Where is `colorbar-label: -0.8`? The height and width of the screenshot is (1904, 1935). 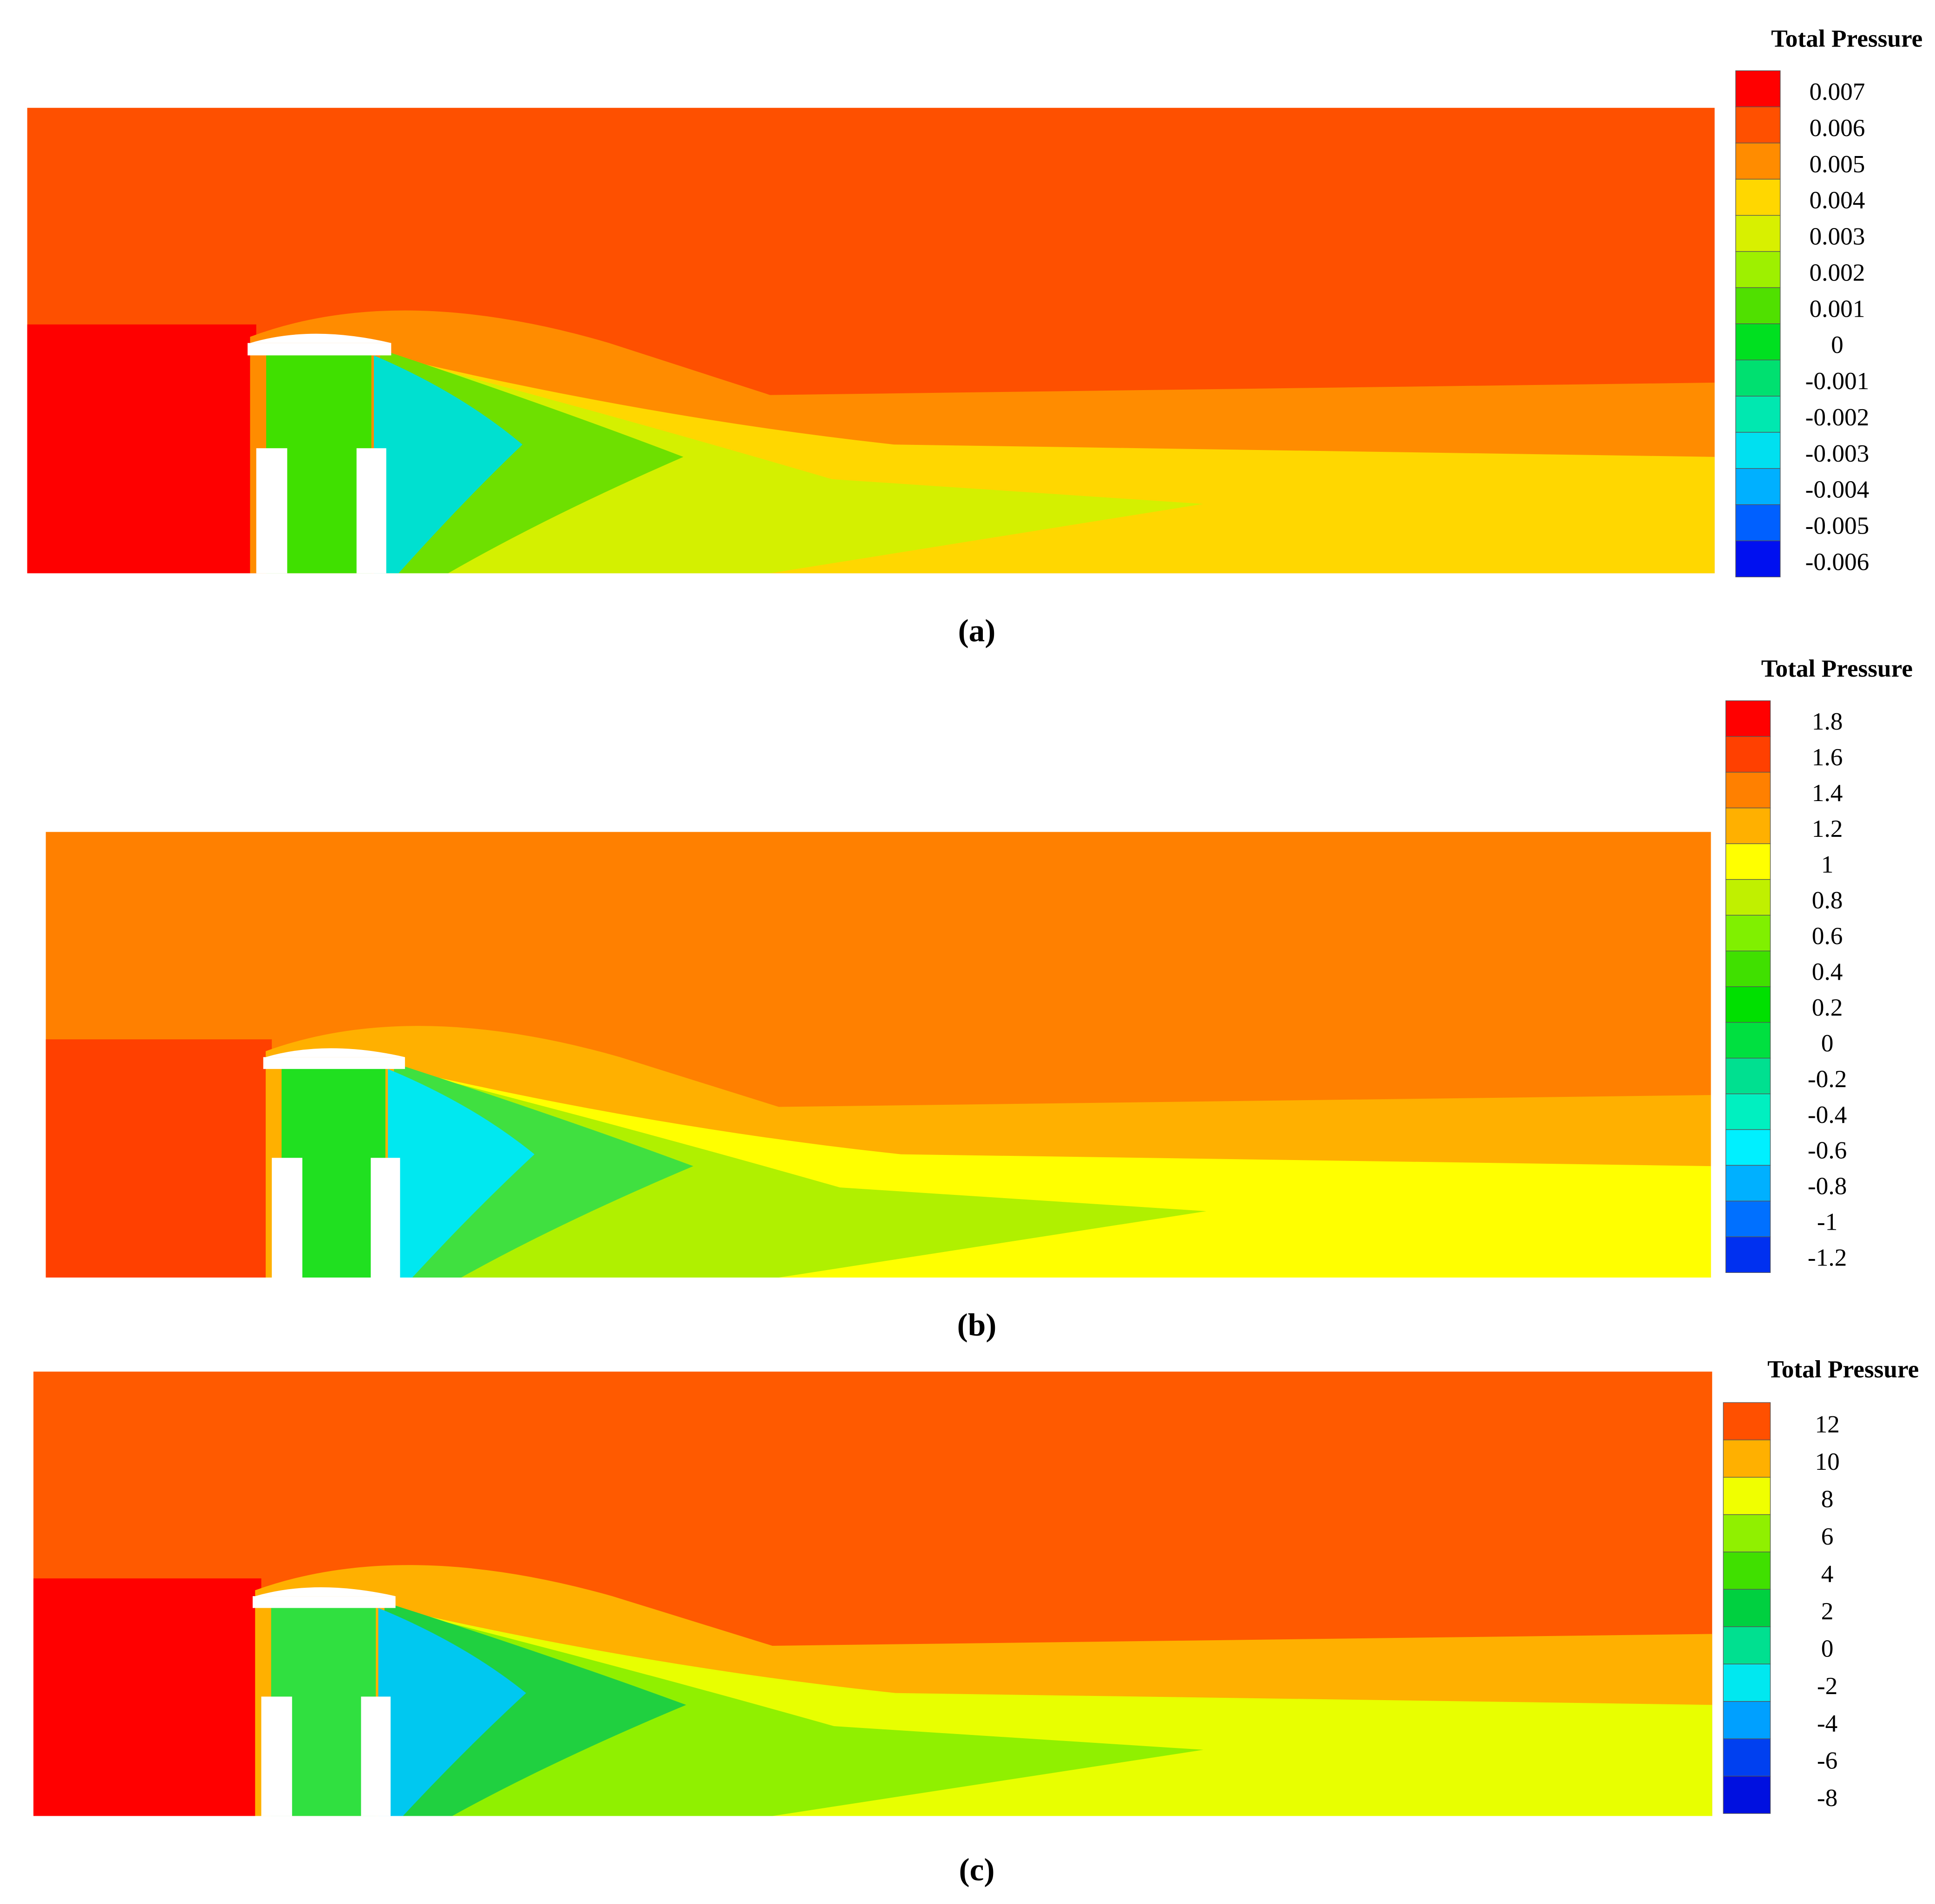
colorbar-label: -0.8 is located at coordinates (1827, 1186).